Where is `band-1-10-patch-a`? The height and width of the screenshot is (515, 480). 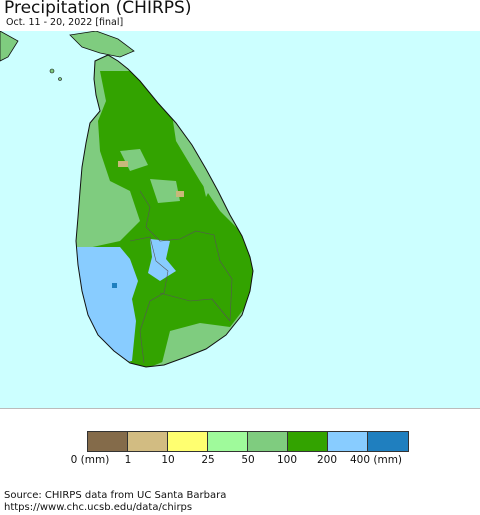 band-1-10-patch-a is located at coordinates (123, 164).